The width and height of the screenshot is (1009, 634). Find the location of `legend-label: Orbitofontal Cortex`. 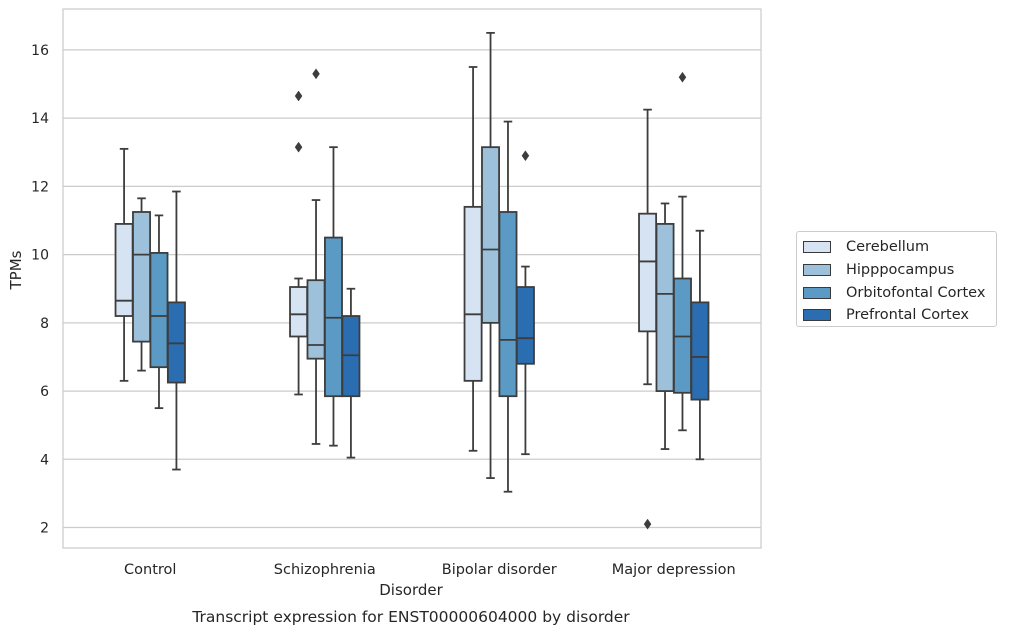

legend-label: Orbitofontal Cortex is located at coordinates (916, 292).